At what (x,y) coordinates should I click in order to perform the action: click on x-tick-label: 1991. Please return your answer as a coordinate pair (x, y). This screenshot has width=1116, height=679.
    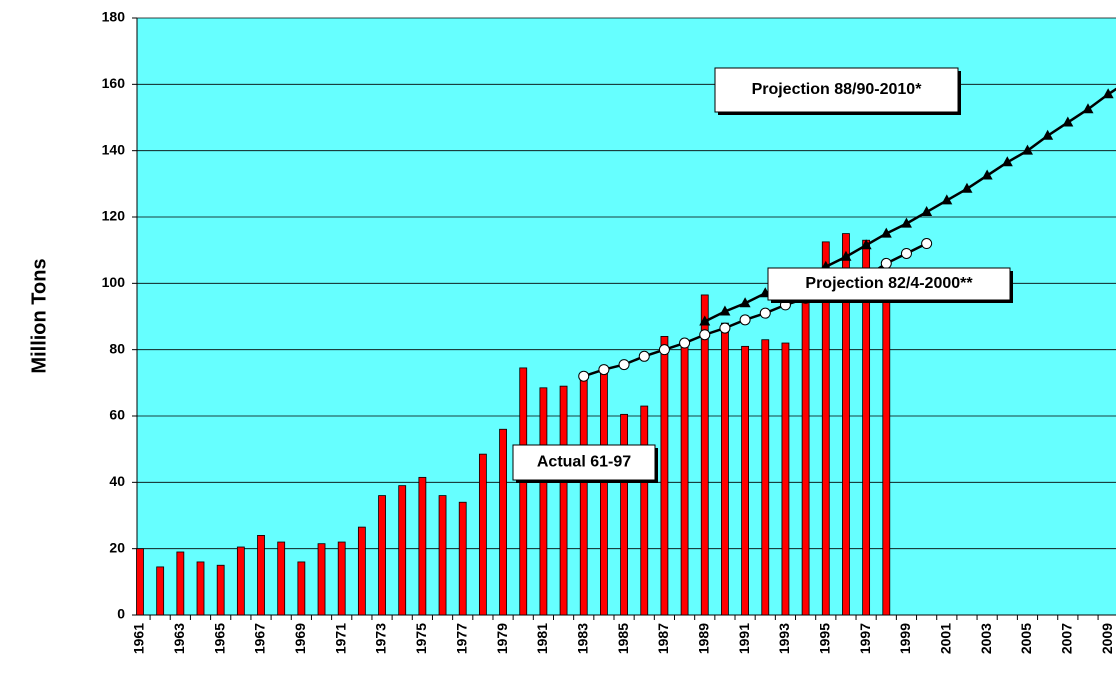
    Looking at the image, I should click on (744, 638).